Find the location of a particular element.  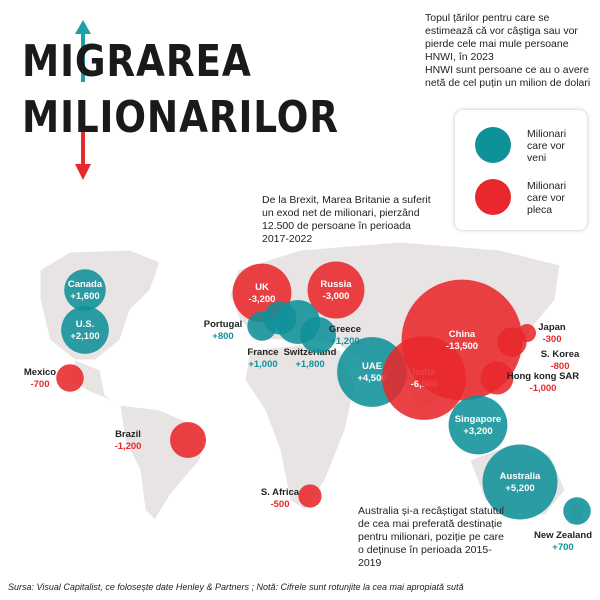

title: MIGRAREA is located at coordinates (137, 61).